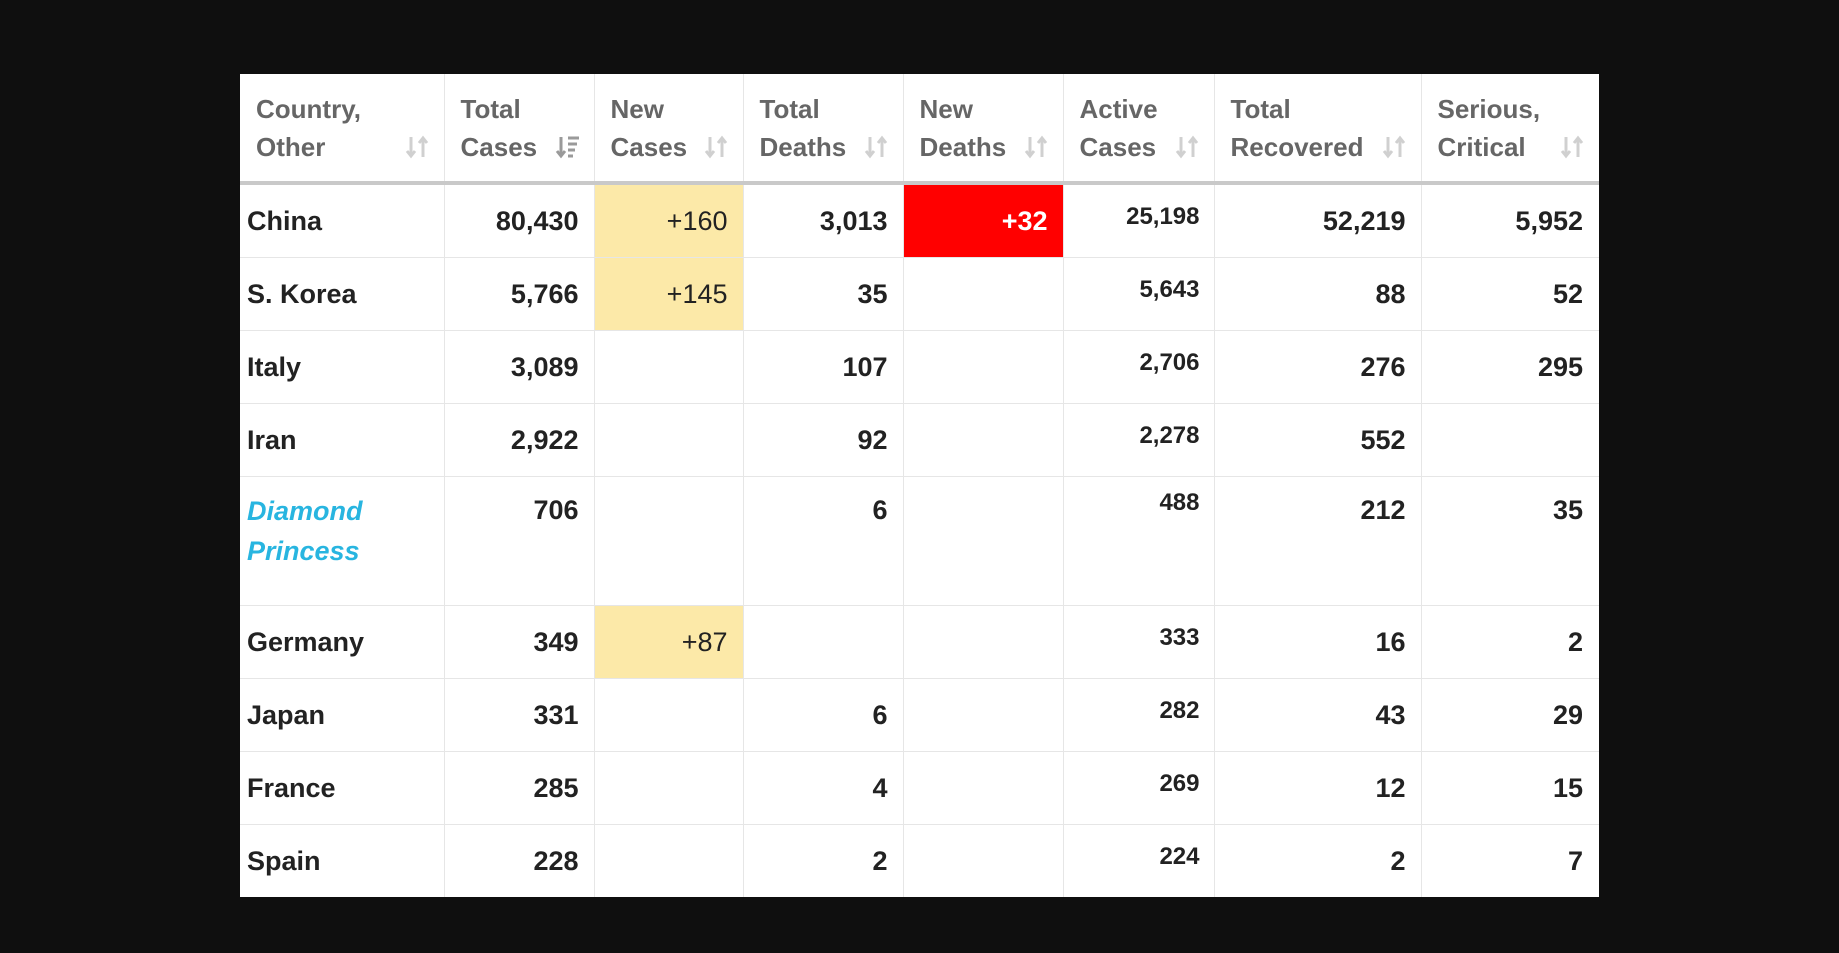  I want to click on header-new-deaths: New Deaths, so click(983, 129).